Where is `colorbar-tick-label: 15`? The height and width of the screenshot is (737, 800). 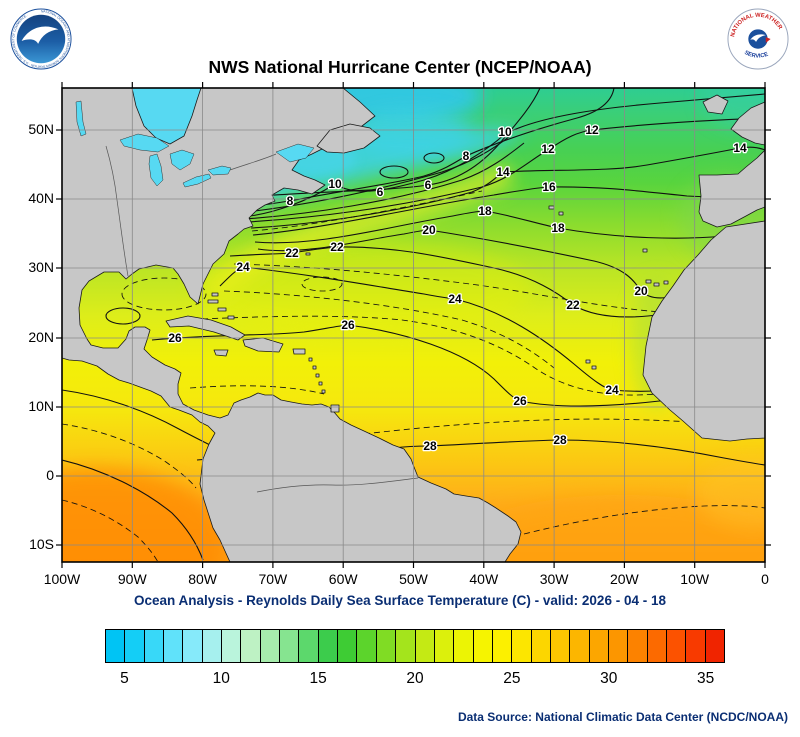
colorbar-tick-label: 15 is located at coordinates (318, 678).